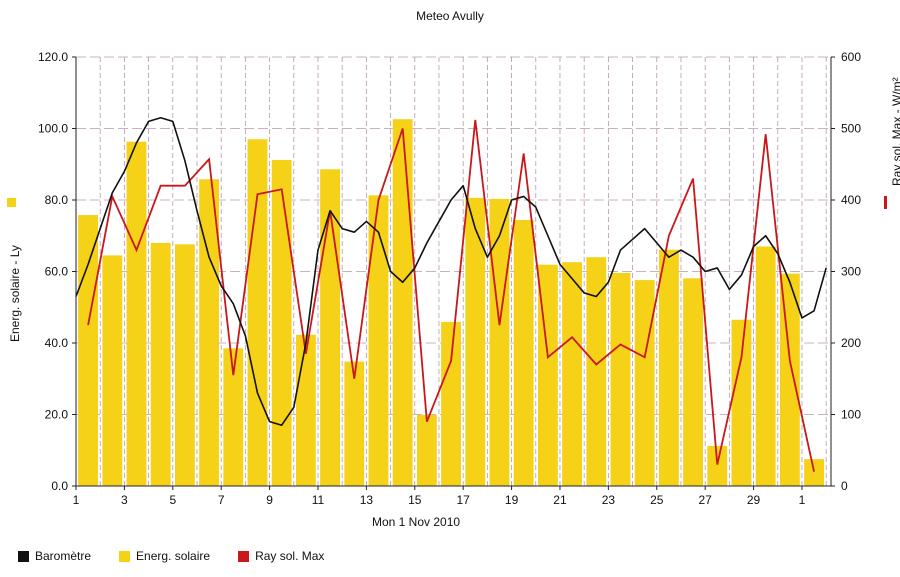  I want to click on x-tick-label: 21, so click(560, 500).